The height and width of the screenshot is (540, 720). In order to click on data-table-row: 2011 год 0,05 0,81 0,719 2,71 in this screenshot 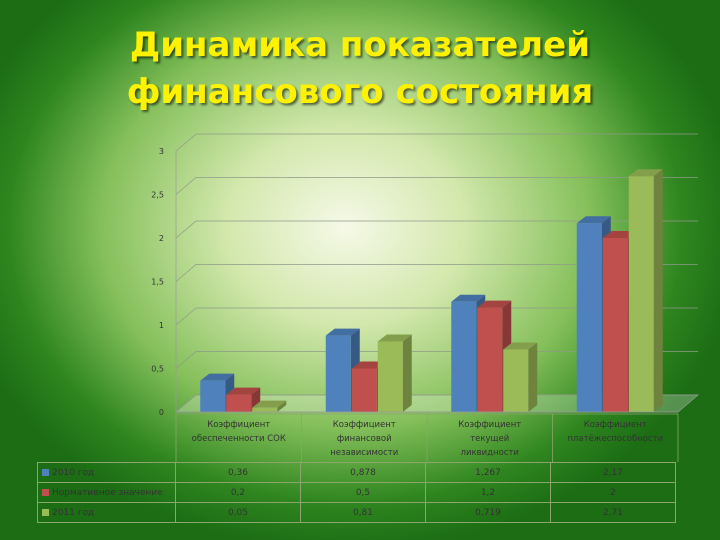, I will do `click(356, 512)`.